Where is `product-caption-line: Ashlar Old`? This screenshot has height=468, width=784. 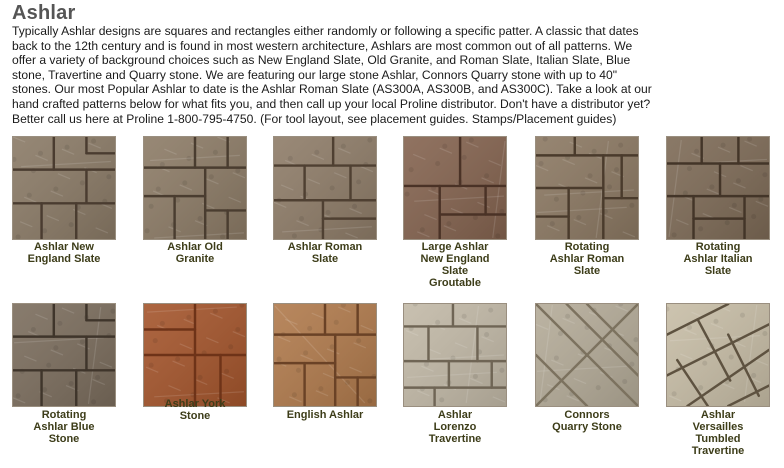 product-caption-line: Ashlar Old is located at coordinates (195, 247).